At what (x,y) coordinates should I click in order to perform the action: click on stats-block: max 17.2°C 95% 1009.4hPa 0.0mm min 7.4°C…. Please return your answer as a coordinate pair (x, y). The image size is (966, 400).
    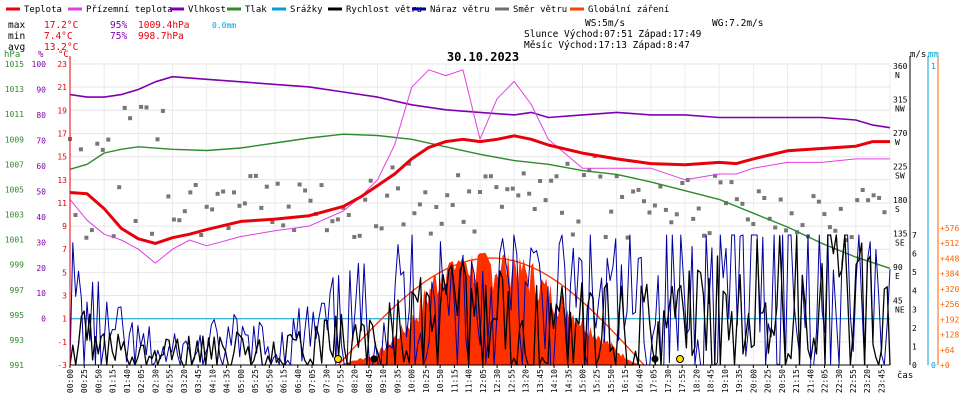
    Looking at the image, I should click on (122, 36).